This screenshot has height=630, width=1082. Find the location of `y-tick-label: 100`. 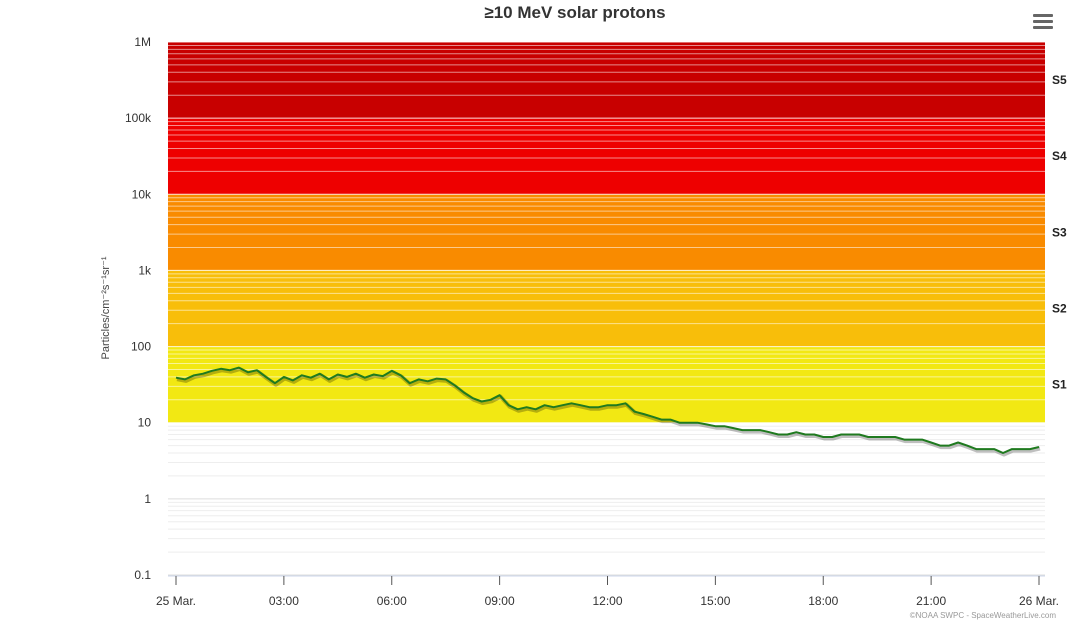

y-tick-label: 100 is located at coordinates (141, 347).